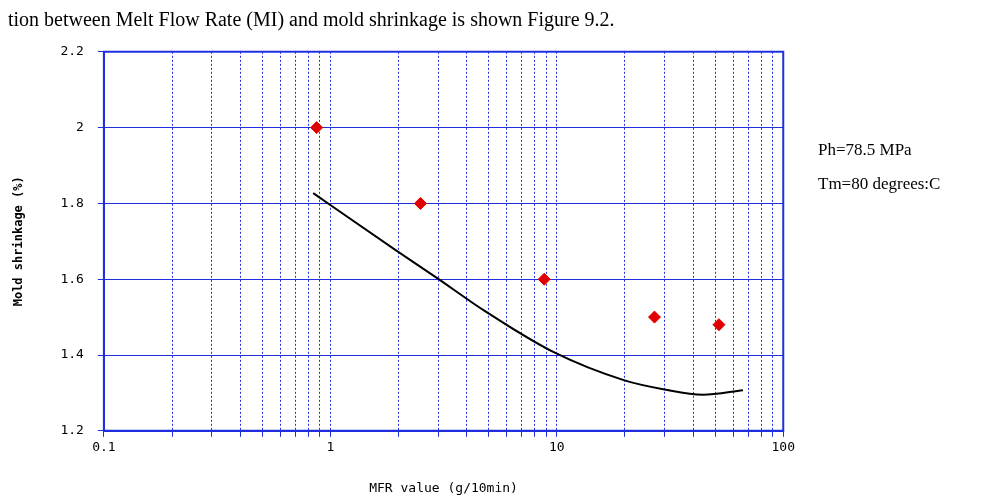 This screenshot has height=503, width=1002. What do you see at coordinates (72, 430) in the screenshot?
I see `y-tick-label: 1.2` at bounding box center [72, 430].